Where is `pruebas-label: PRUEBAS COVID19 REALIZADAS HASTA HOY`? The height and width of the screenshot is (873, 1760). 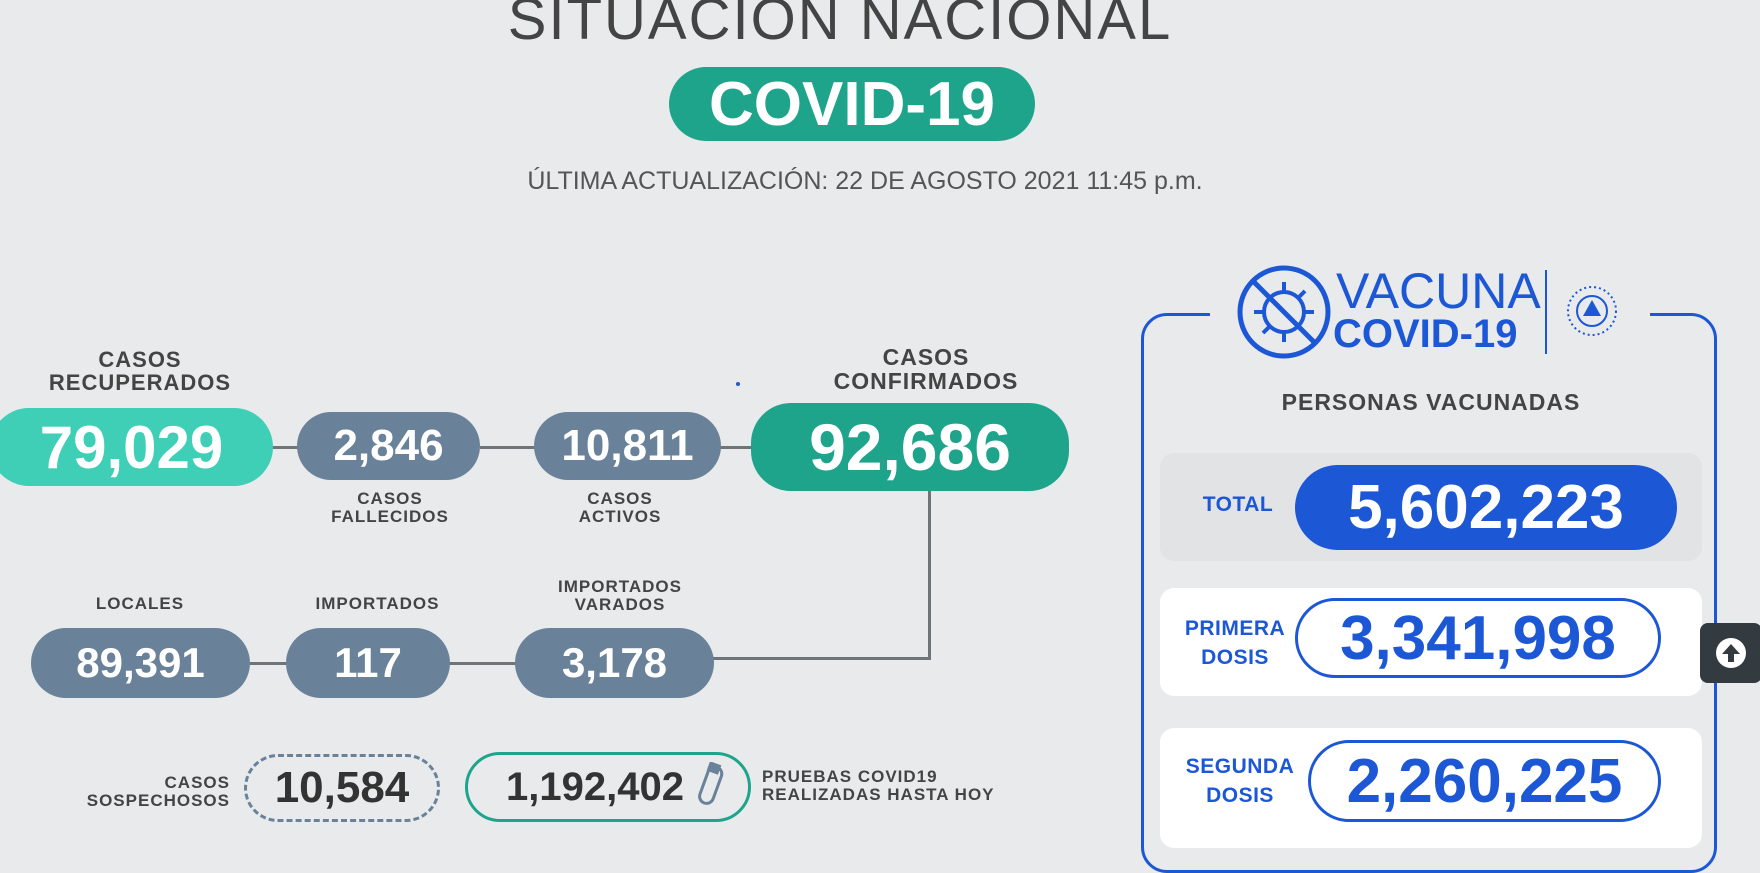 pruebas-label: PRUEBAS COVID19 REALIZADAS HASTA HOY is located at coordinates (878, 785).